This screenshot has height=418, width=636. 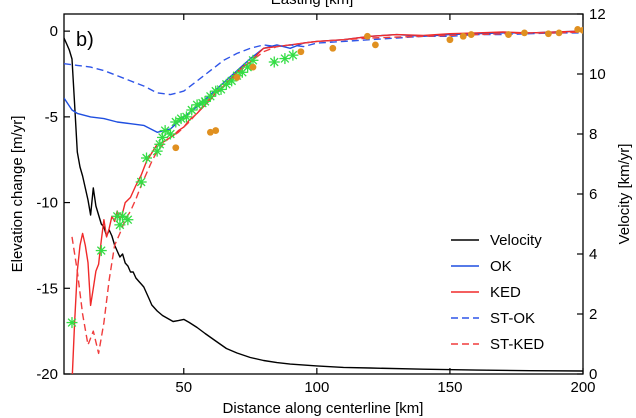 What do you see at coordinates (85, 40) in the screenshot?
I see `panel-label: b)` at bounding box center [85, 40].